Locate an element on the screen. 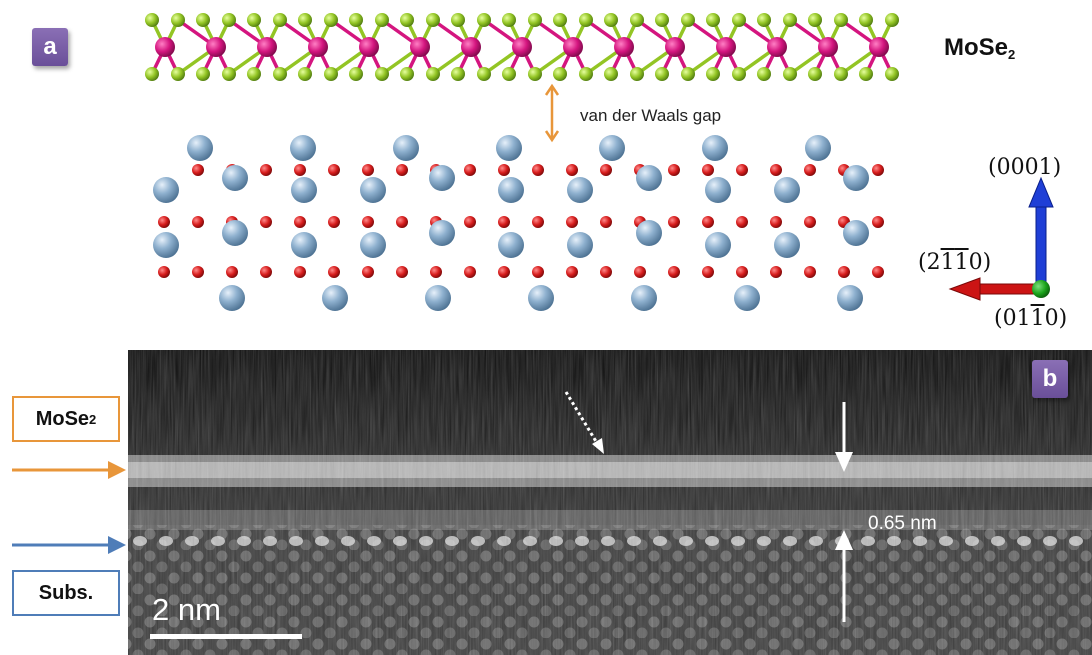 This screenshot has height=655, width=1092. spacing-arrows is located at coordinates (844, 512).